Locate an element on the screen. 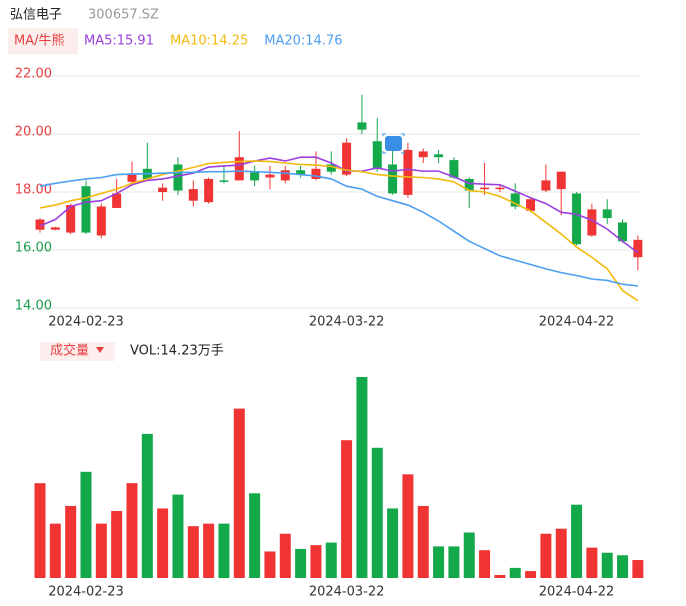 The height and width of the screenshot is (606, 686). y-tick-label: 14.00 is located at coordinates (33, 306).